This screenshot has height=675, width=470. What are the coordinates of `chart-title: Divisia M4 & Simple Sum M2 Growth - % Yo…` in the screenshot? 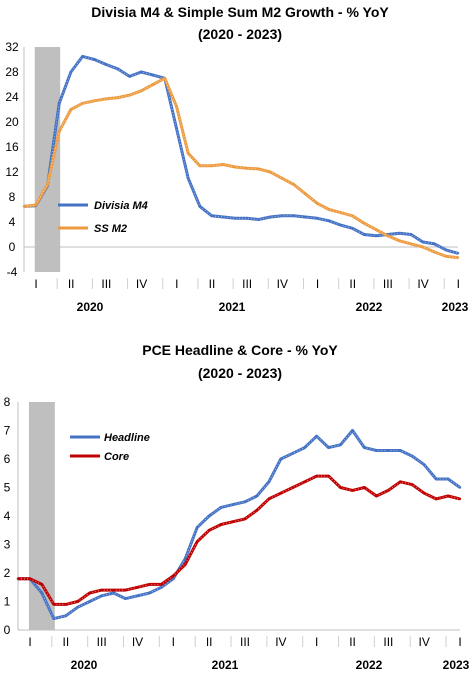 It's located at (240, 12).